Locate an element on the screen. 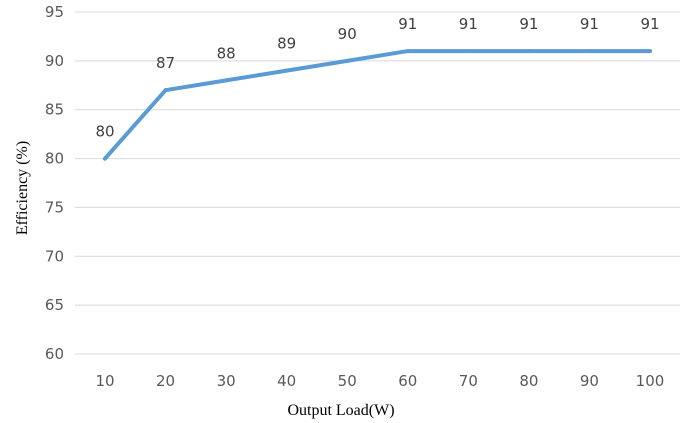 This screenshot has height=423, width=688. x-tick-label: 30 is located at coordinates (226, 381).